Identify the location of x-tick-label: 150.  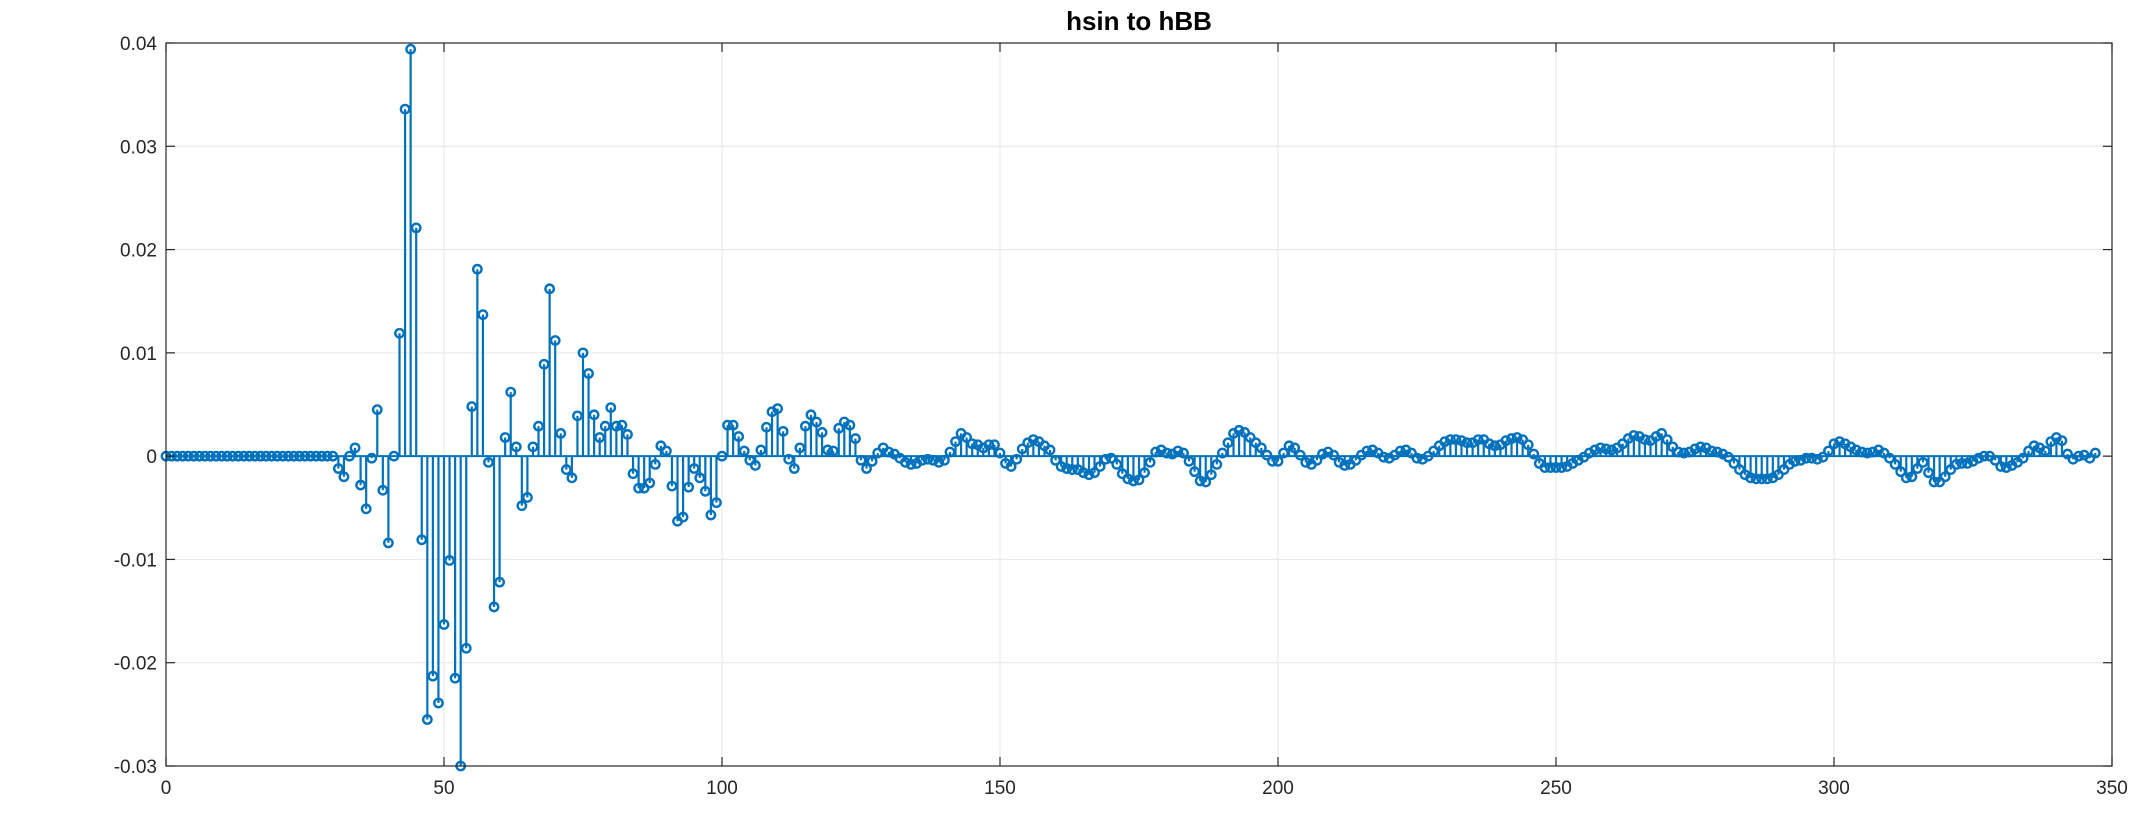
(1000, 788).